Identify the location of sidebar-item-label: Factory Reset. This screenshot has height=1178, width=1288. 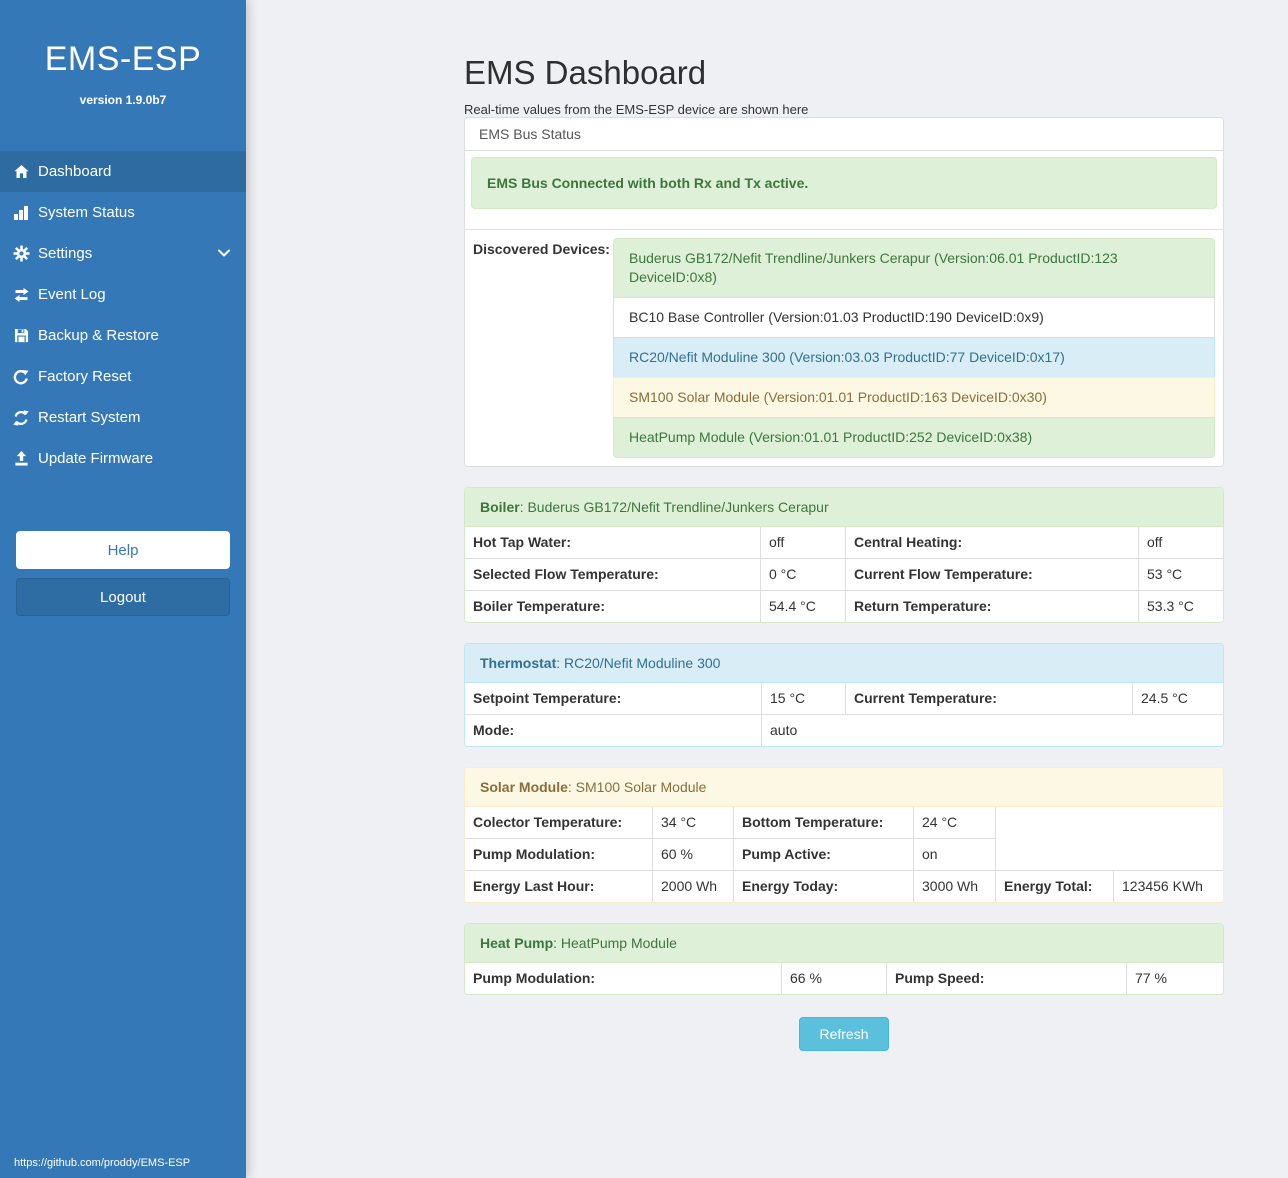
(85, 376).